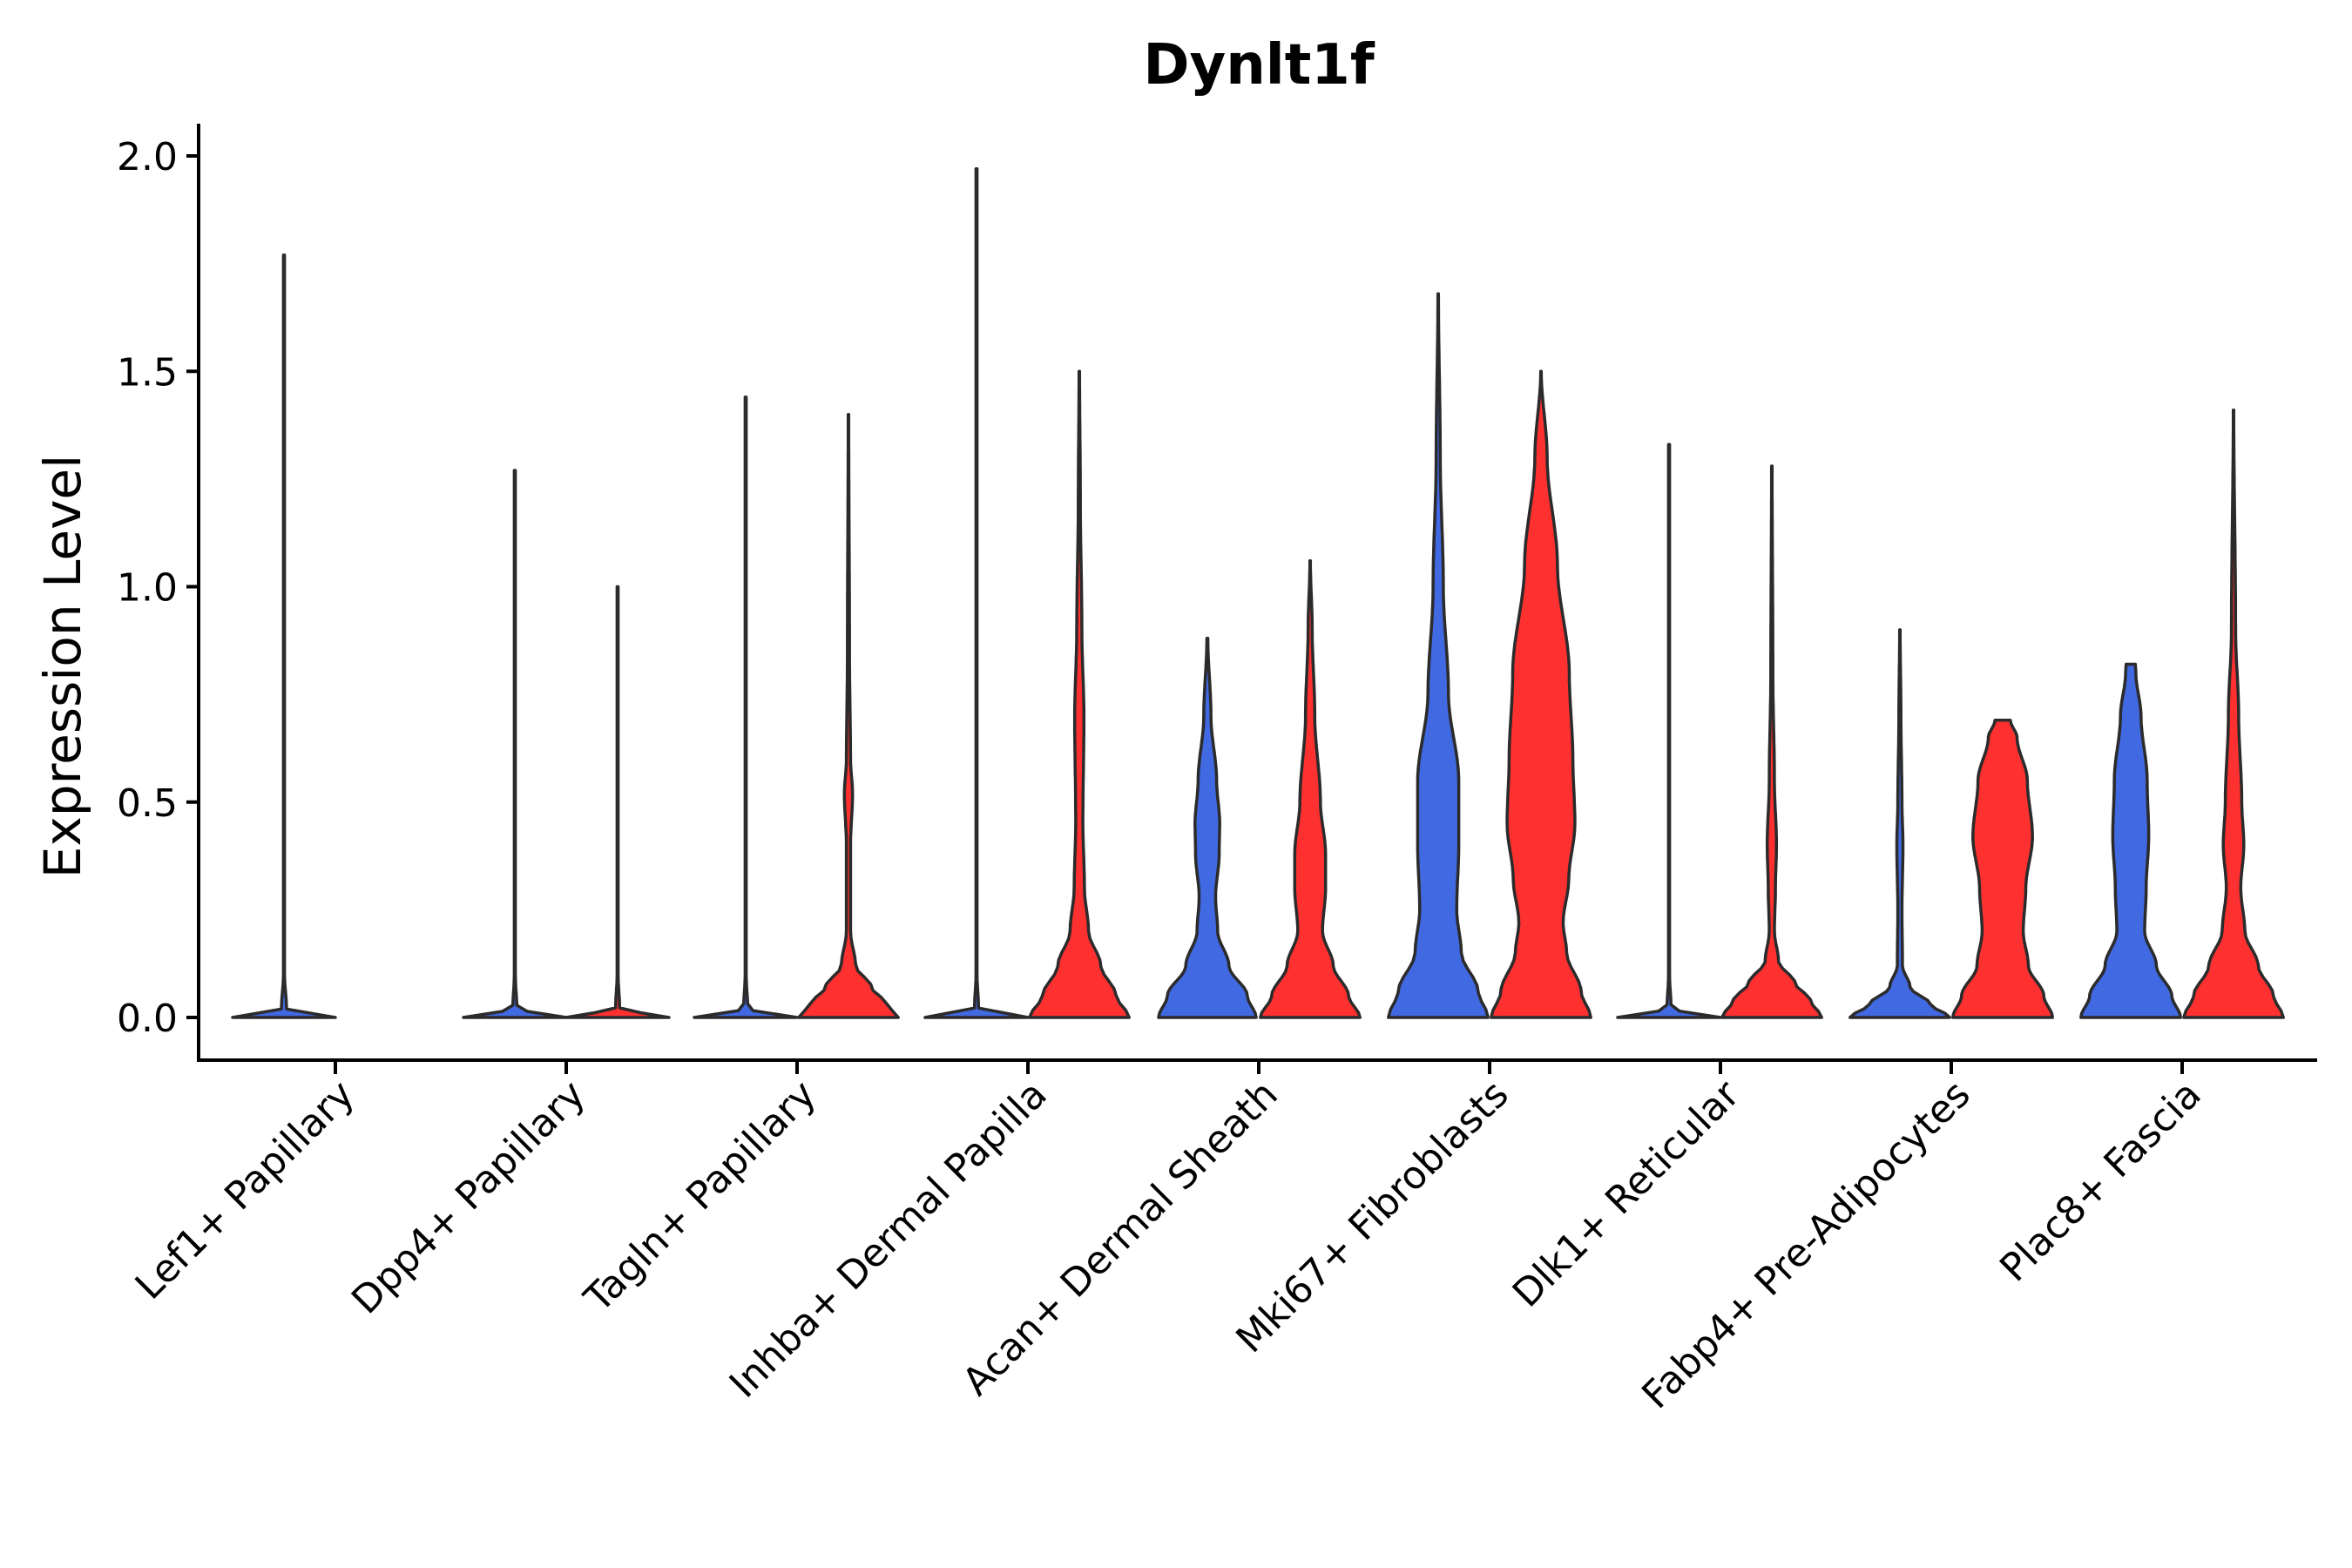 The height and width of the screenshot is (1568, 2352). What do you see at coordinates (245, 1190) in the screenshot?
I see `x-tick-label: Lef1+ Papillary` at bounding box center [245, 1190].